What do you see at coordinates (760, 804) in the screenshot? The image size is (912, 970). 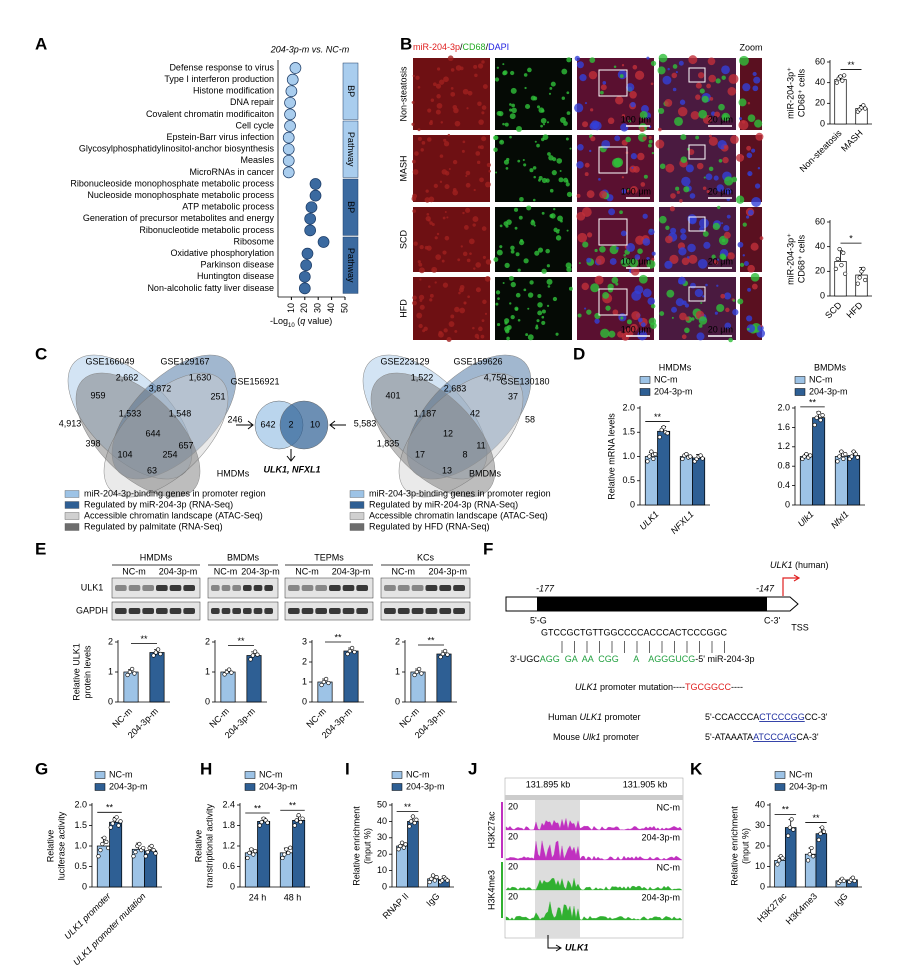 I see `y-tick-label: 40` at bounding box center [760, 804].